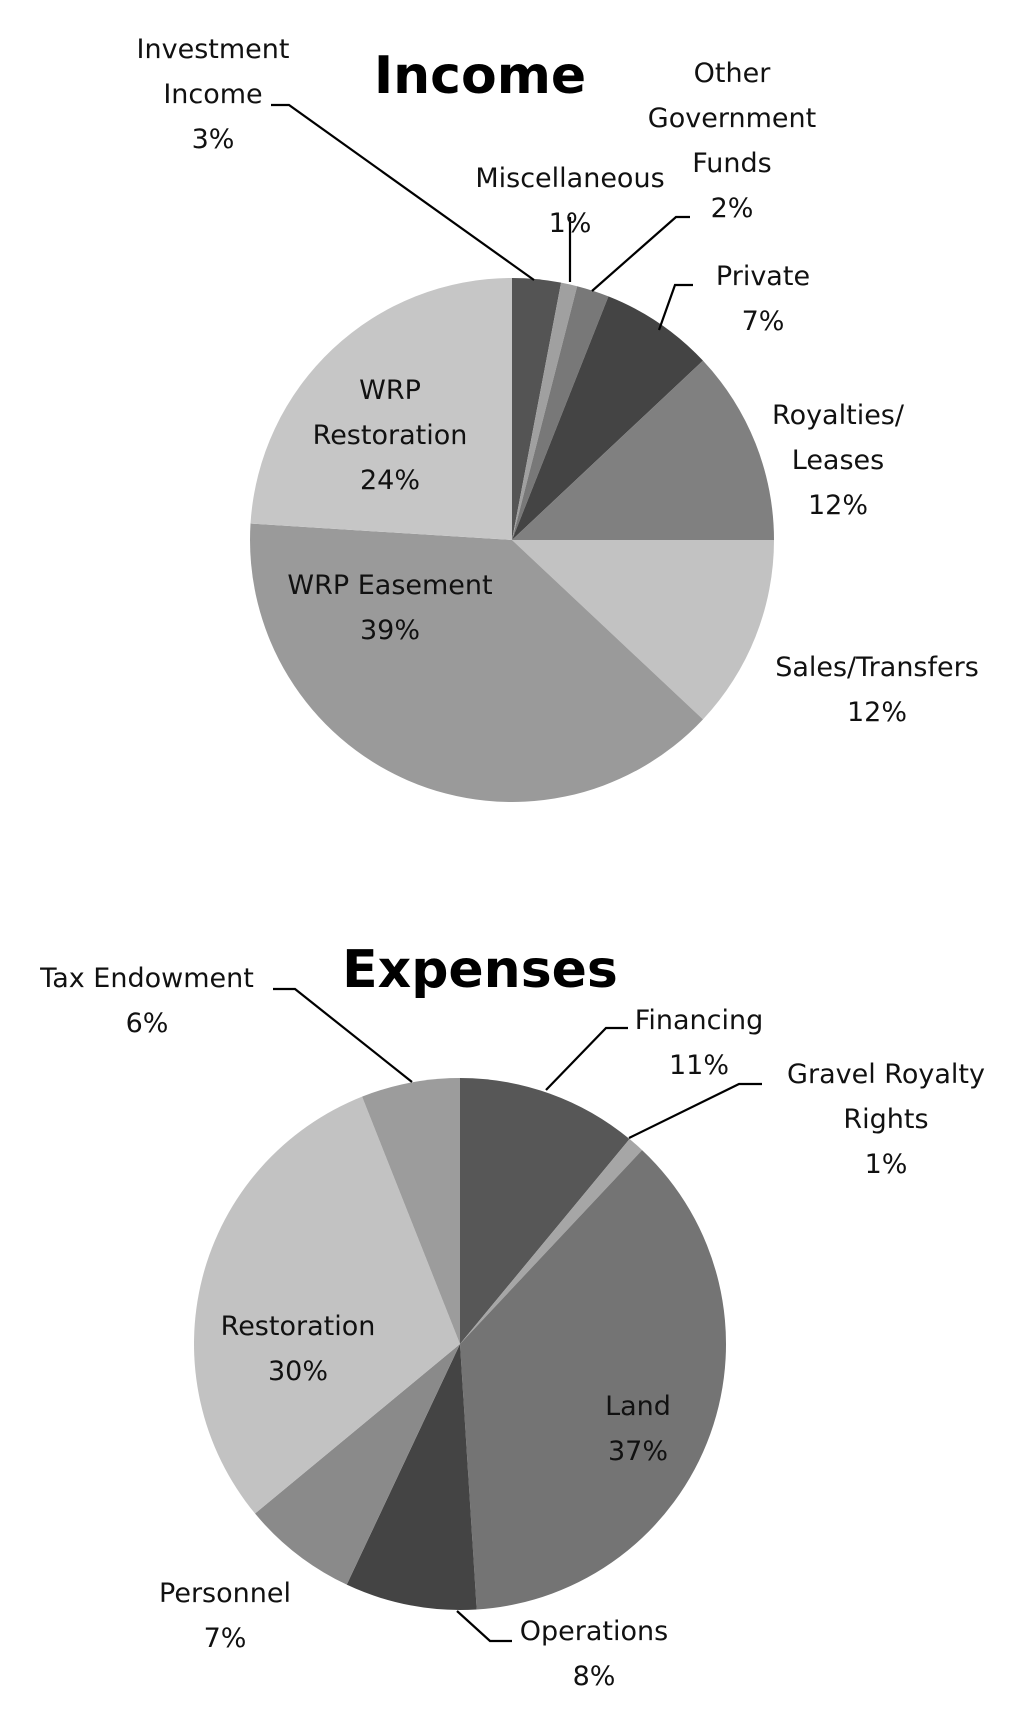 This screenshot has height=1717, width=1024. I want to click on pie-slice-tax-endowment, so click(411, 1211).